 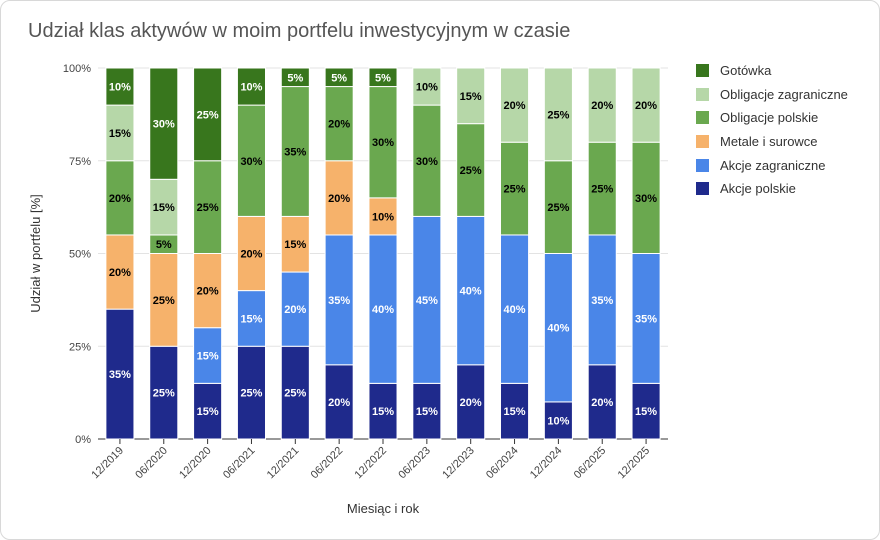 I want to click on legend-label: Akcje polskie, so click(x=758, y=189).